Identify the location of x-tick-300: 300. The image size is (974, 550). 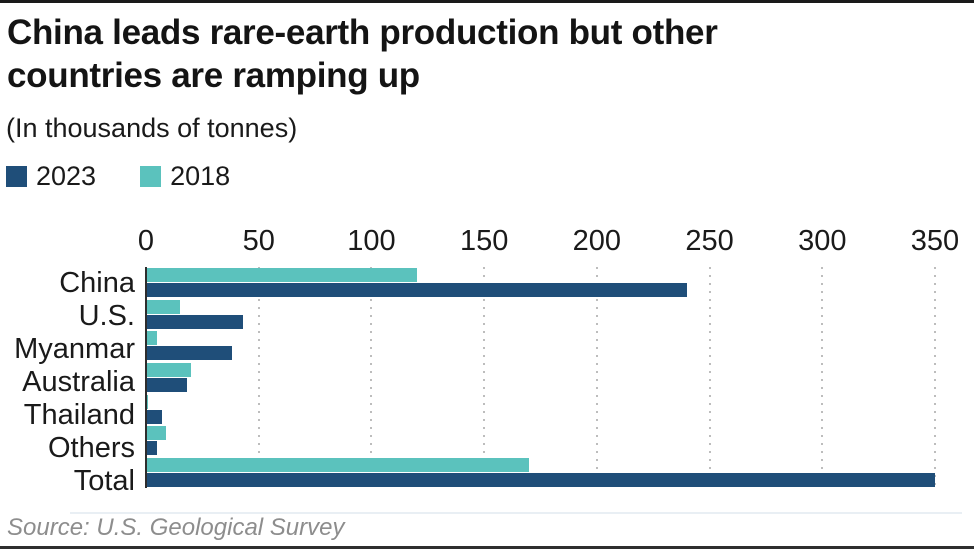
(822, 241).